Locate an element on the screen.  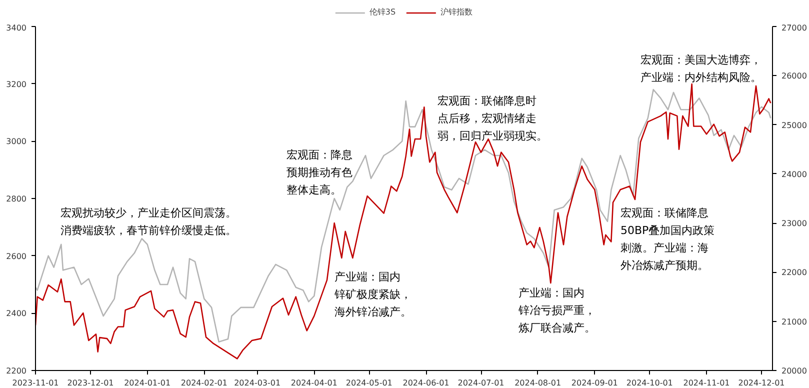
annotation: 宏观扰动较少，产业走价区间震荡。消费端疲软，春节前锌价缓慢走低。 is located at coordinates (148, 222).